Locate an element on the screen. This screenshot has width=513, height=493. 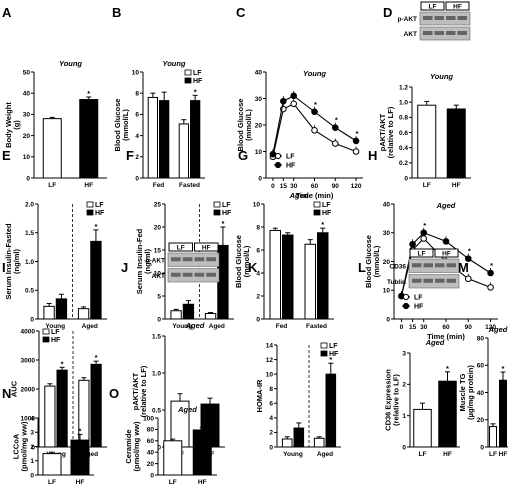
panel-o-y-axis-label: (pmol/mg ww) is located at coordinates (136, 446).